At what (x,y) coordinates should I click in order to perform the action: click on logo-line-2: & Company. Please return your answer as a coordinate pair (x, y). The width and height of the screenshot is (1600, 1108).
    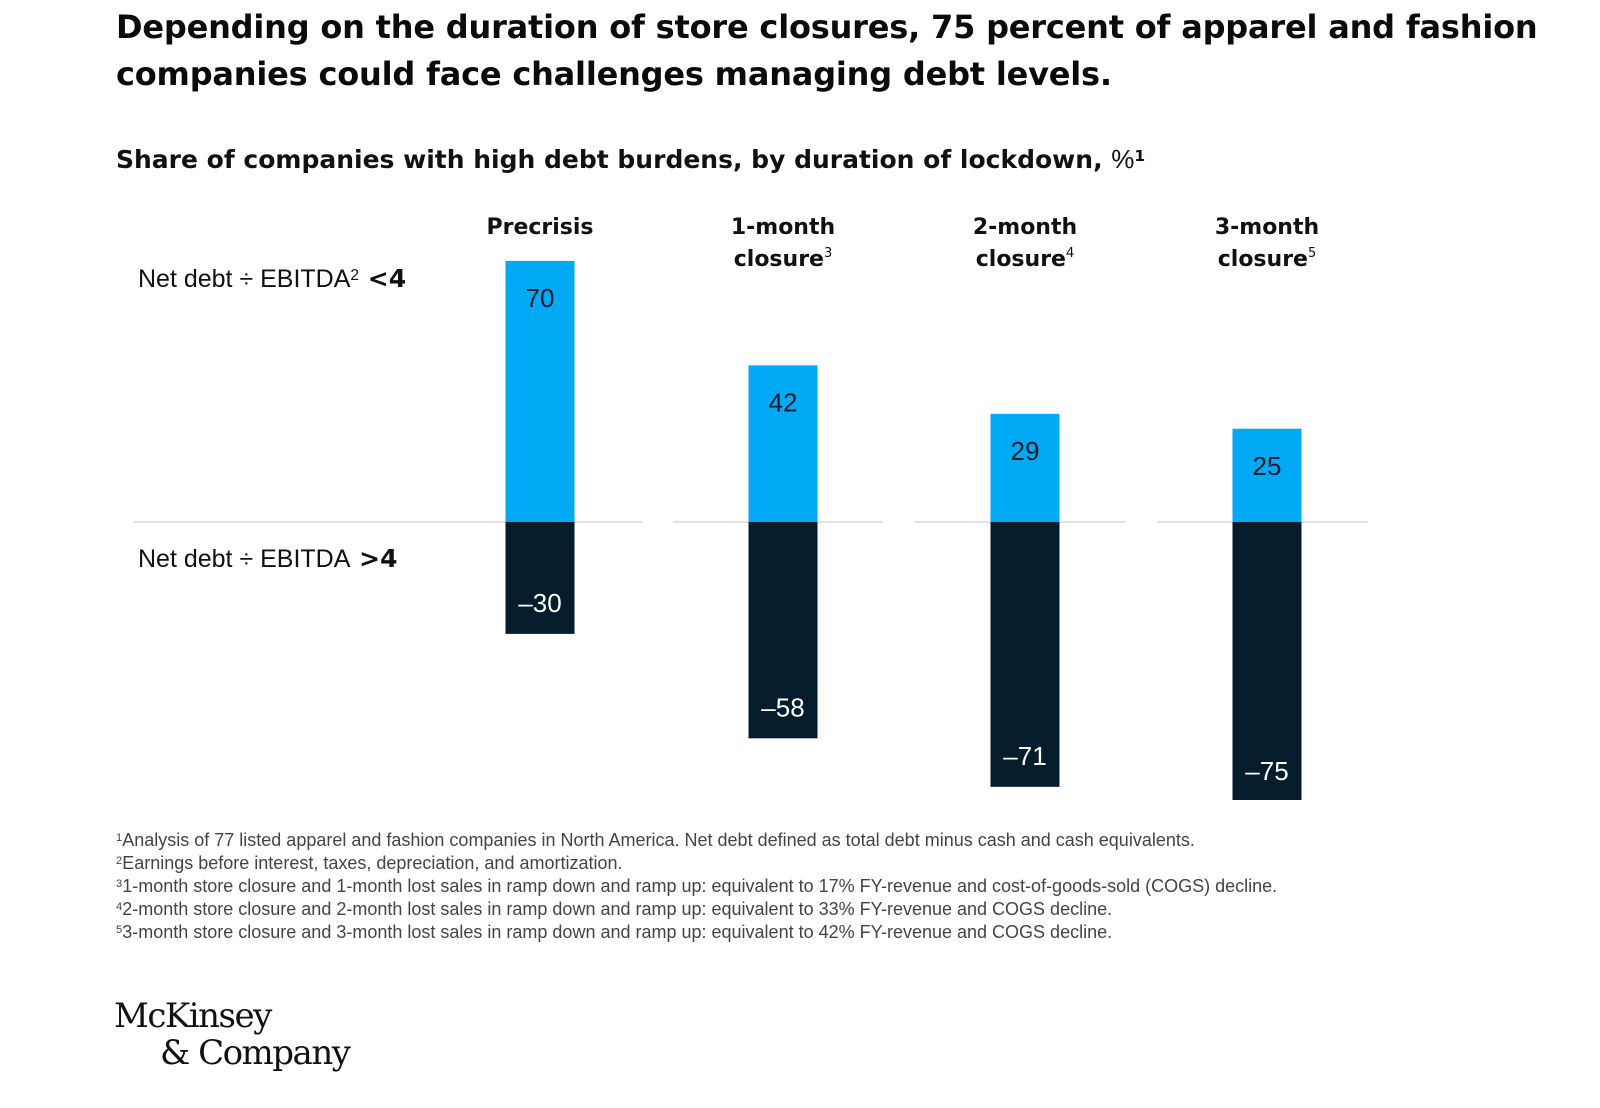
    Looking at the image, I should click on (255, 1053).